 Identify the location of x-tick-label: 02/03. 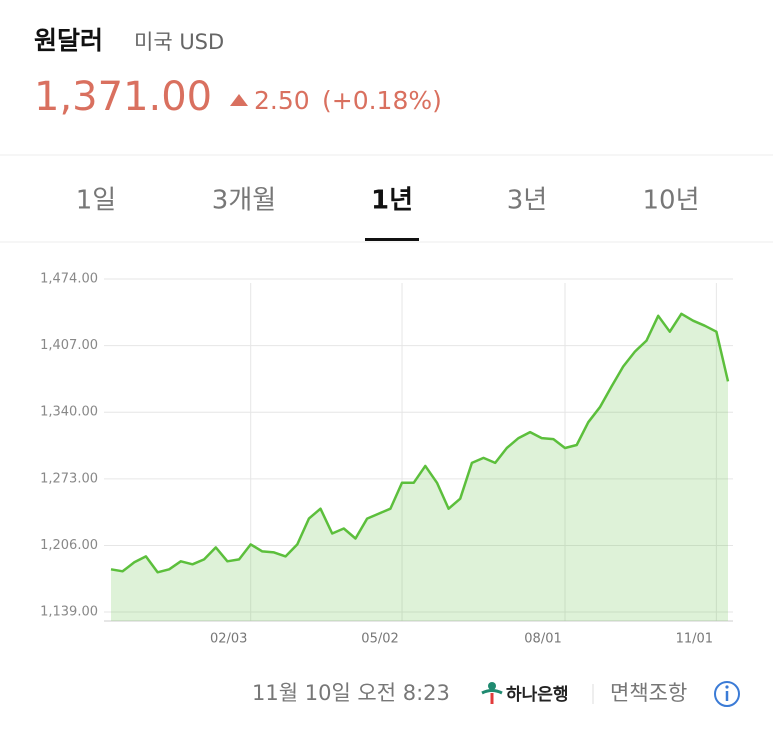
(228, 639).